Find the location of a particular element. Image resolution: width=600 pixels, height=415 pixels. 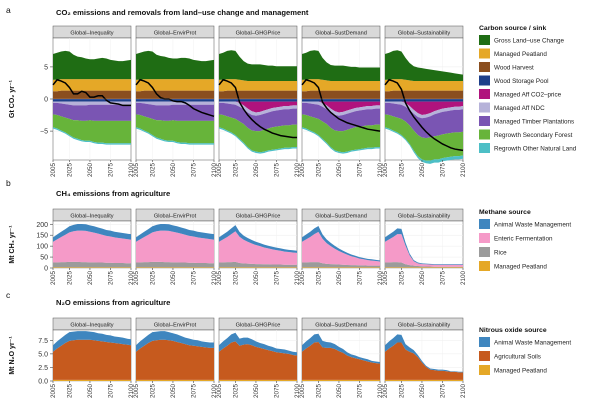

legend-label: Gross Land–use Change is located at coordinates (529, 41).